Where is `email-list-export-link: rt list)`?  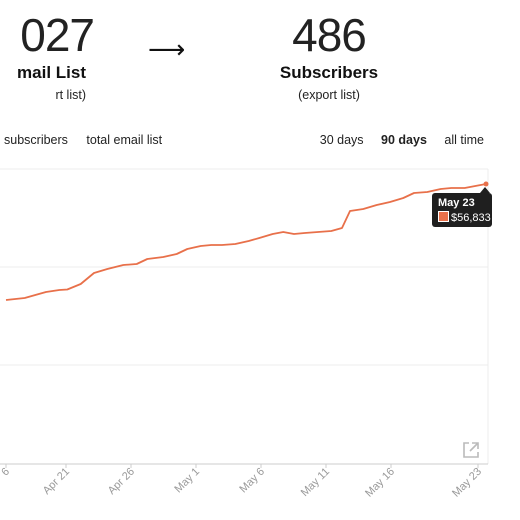 email-list-export-link: rt list) is located at coordinates (70, 95).